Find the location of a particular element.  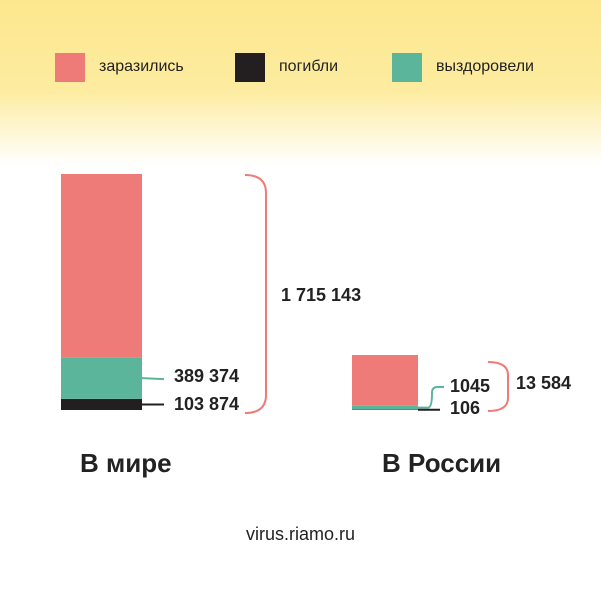

bar-infected-russia is located at coordinates (385, 380).